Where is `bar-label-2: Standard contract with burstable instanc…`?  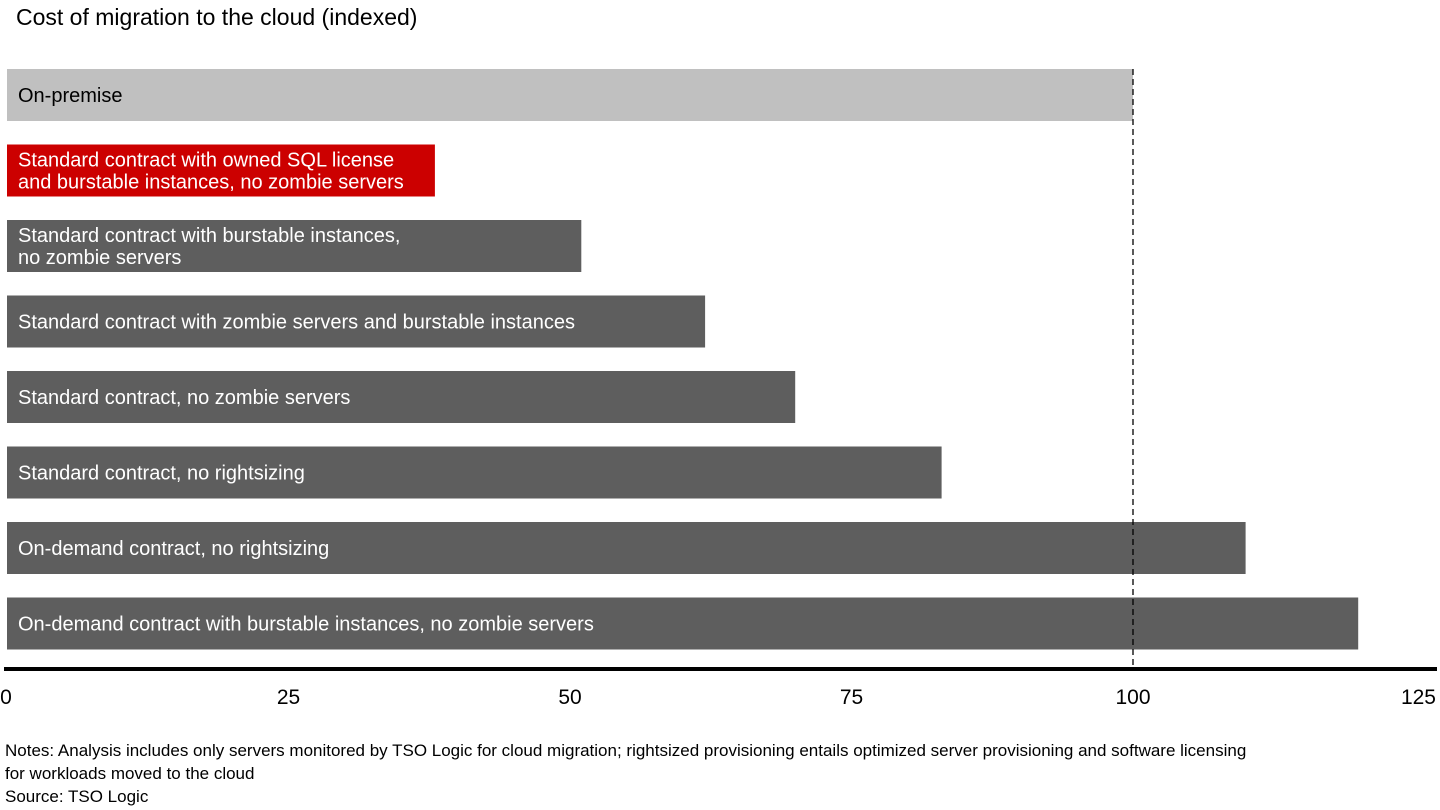
bar-label-2: Standard contract with burstable instanc… is located at coordinates (209, 247).